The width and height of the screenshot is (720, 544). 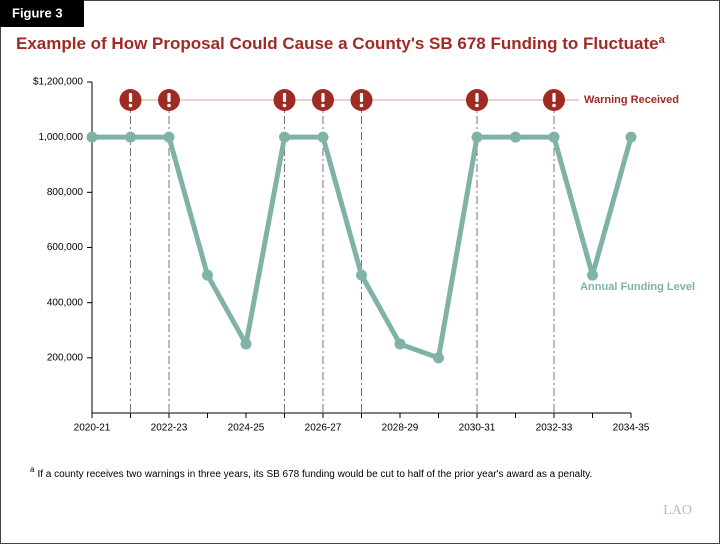 I want to click on x-tick-label: 2034-35, so click(x=631, y=428).